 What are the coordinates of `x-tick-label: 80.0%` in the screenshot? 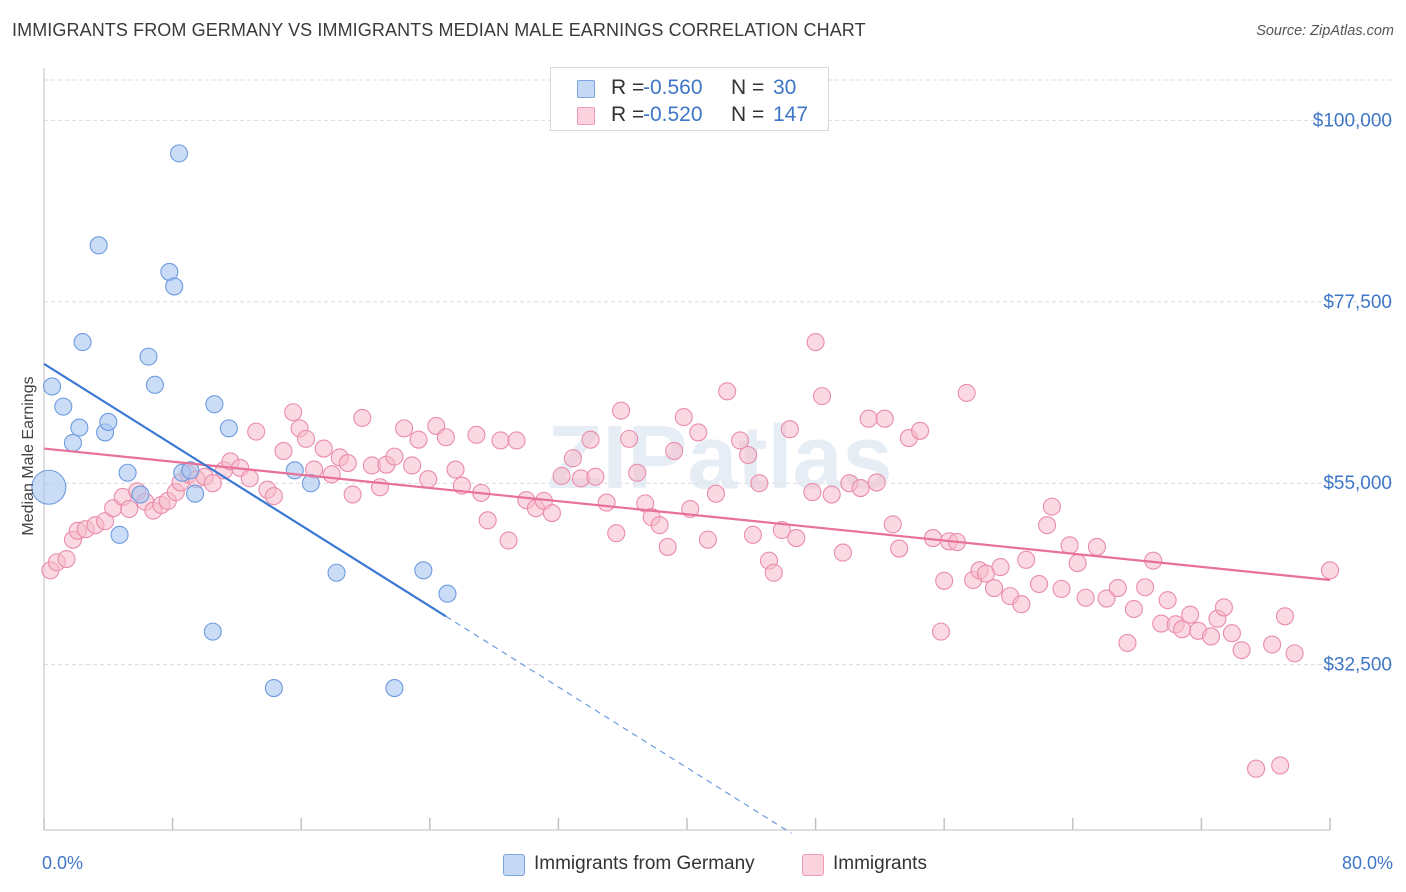 It's located at (1367, 863).